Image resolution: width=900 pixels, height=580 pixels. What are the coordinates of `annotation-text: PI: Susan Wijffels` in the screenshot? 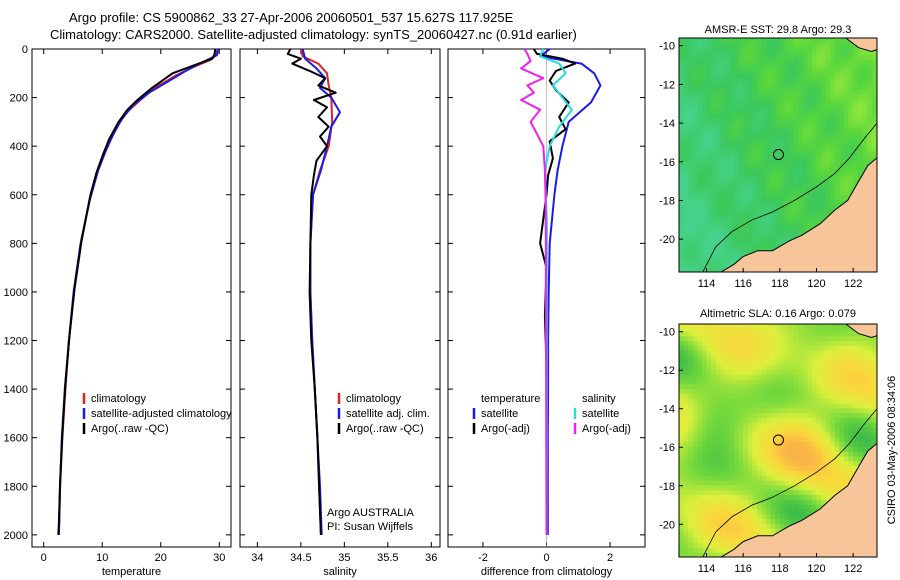 It's located at (370, 527).